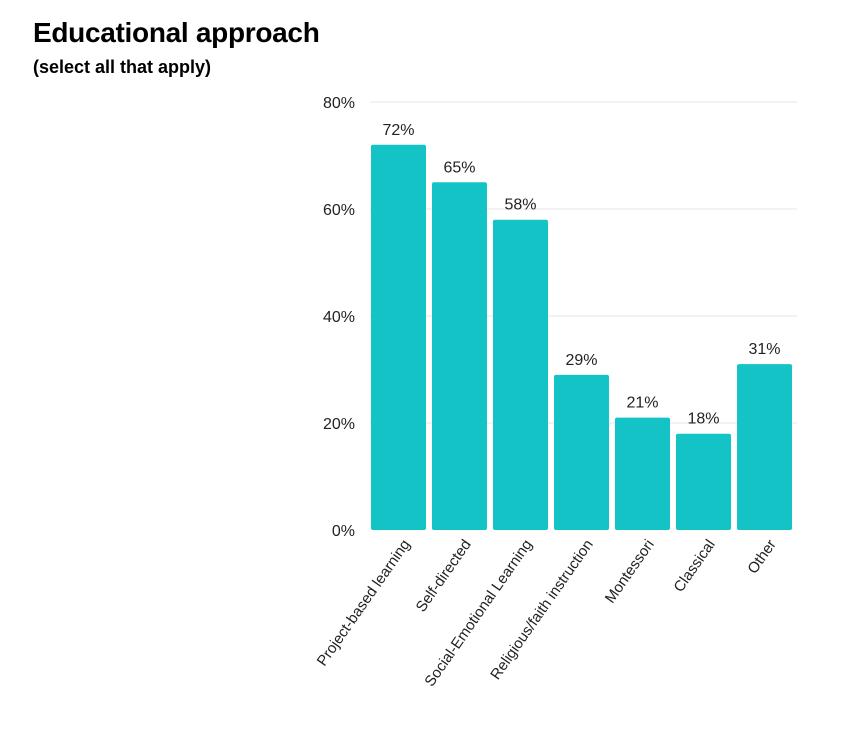  What do you see at coordinates (520, 205) in the screenshot?
I see `data-label: 58%` at bounding box center [520, 205].